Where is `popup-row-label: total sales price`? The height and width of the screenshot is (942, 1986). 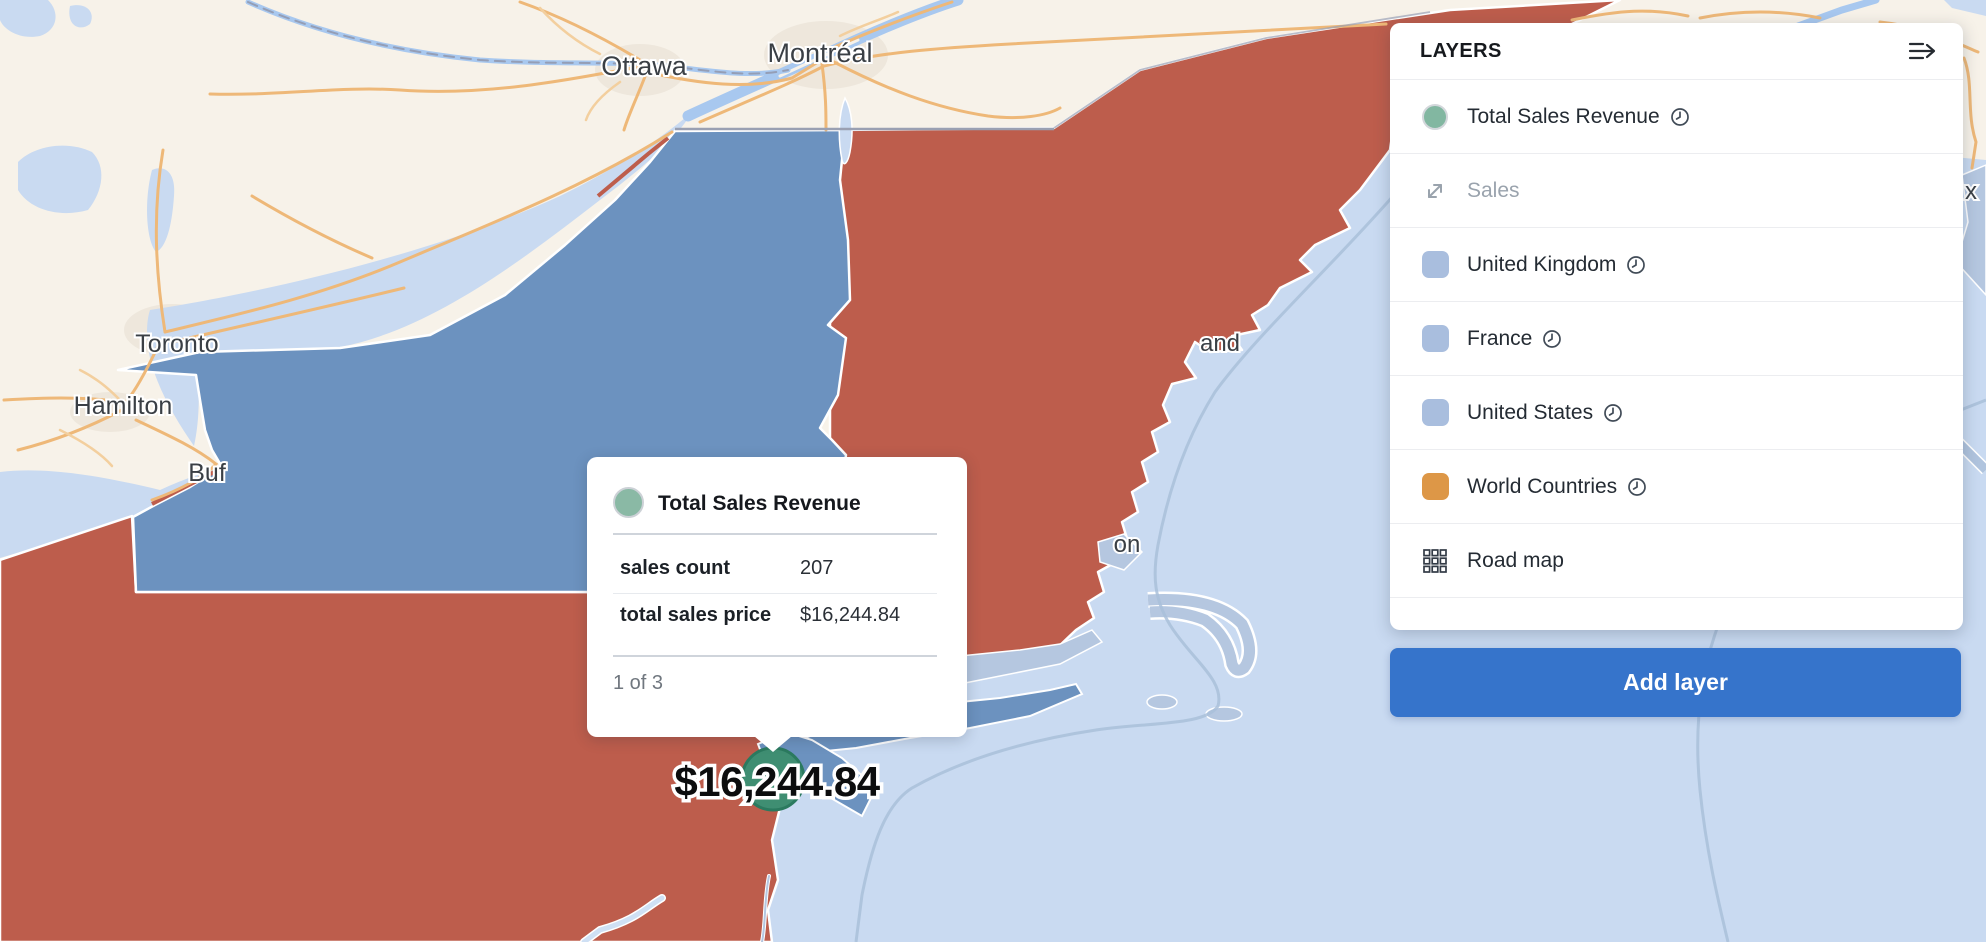 popup-row-label: total sales price is located at coordinates (696, 615).